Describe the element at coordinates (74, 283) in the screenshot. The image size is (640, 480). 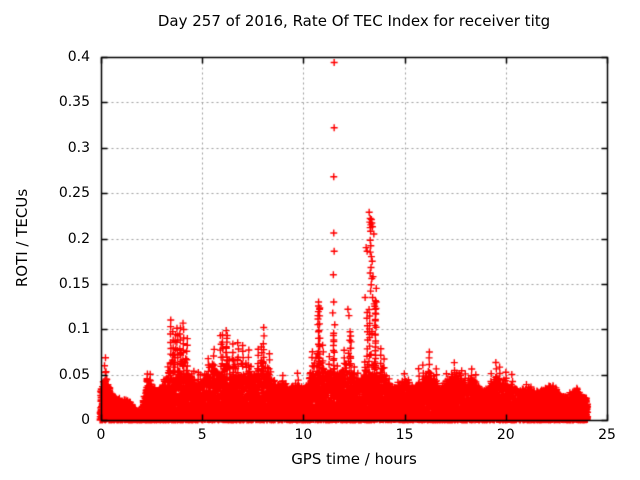
I see `y-tick-label: 0.15` at that location.